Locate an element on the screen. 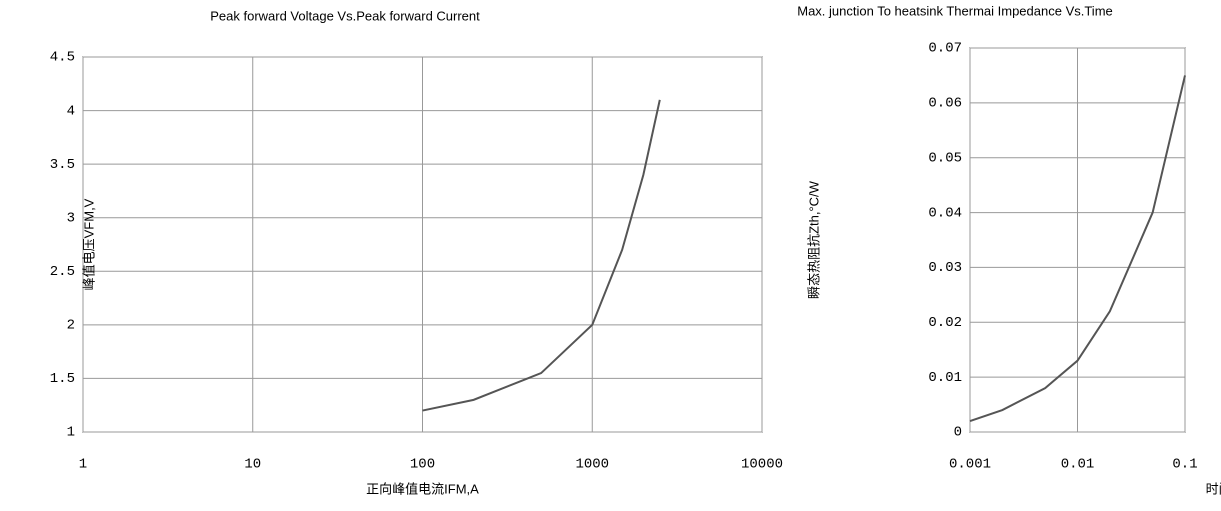 The image size is (1221, 511). y-tick-label: 4 is located at coordinates (71, 111).